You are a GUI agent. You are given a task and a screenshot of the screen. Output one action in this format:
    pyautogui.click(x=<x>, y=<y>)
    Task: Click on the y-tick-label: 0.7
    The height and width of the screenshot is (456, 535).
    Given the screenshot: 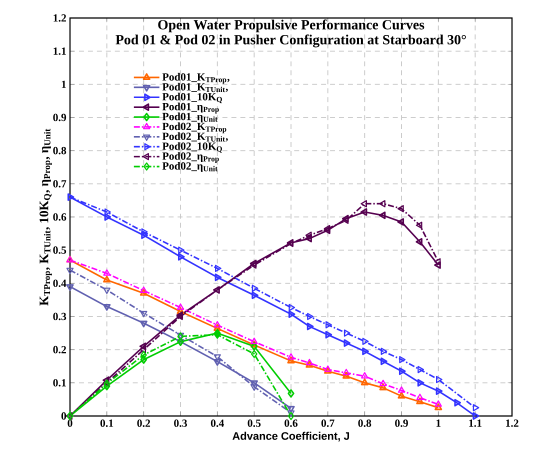 What is the action you would take?
    pyautogui.click(x=59, y=184)
    